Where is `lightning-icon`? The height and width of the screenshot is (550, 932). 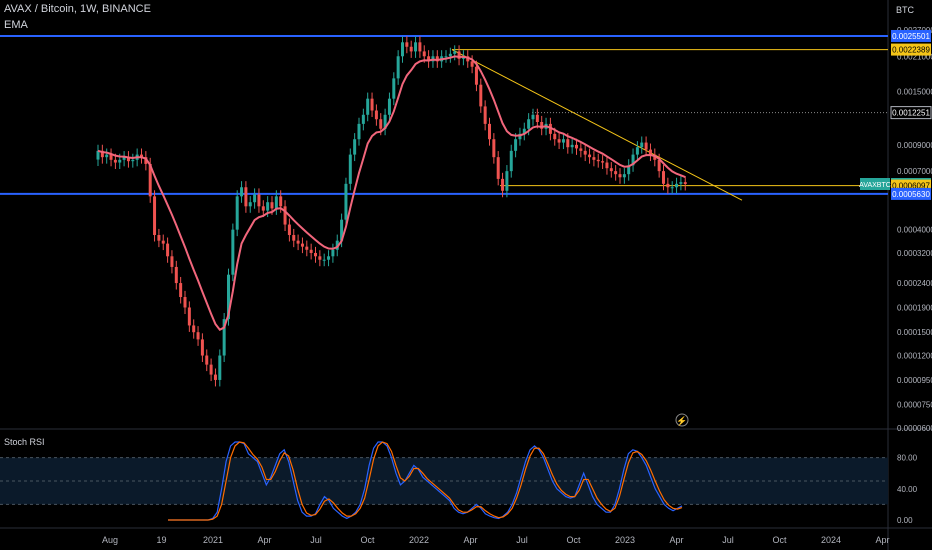
lightning-icon is located at coordinates (682, 420).